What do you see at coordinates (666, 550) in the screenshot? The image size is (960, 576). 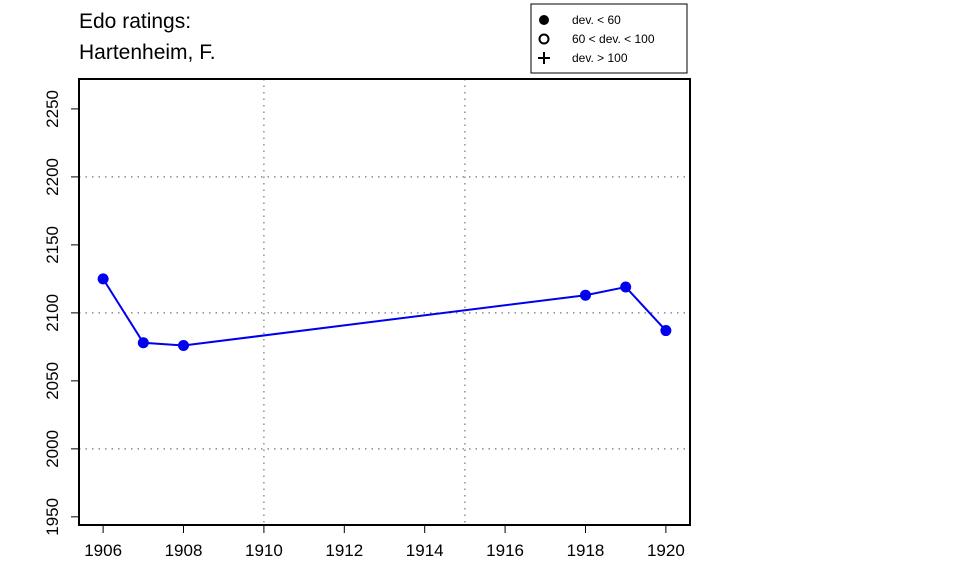 I see `x-tick-label: 1920` at bounding box center [666, 550].